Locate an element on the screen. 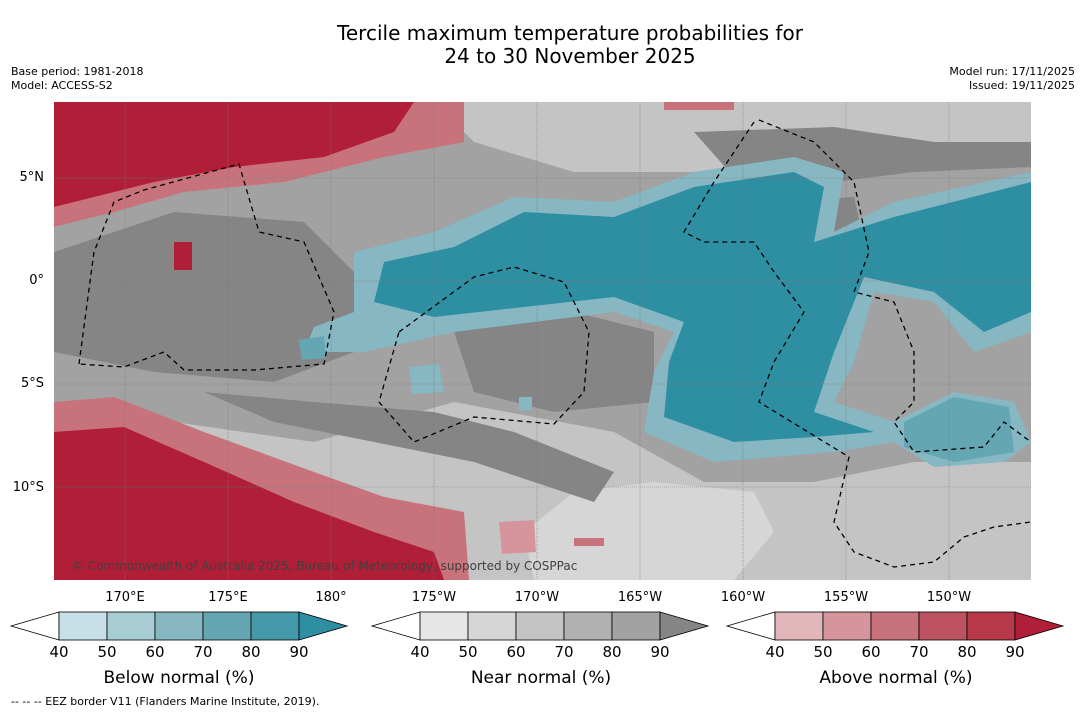  issued-date: Issued: 19/11/2025 is located at coordinates (1021, 85).